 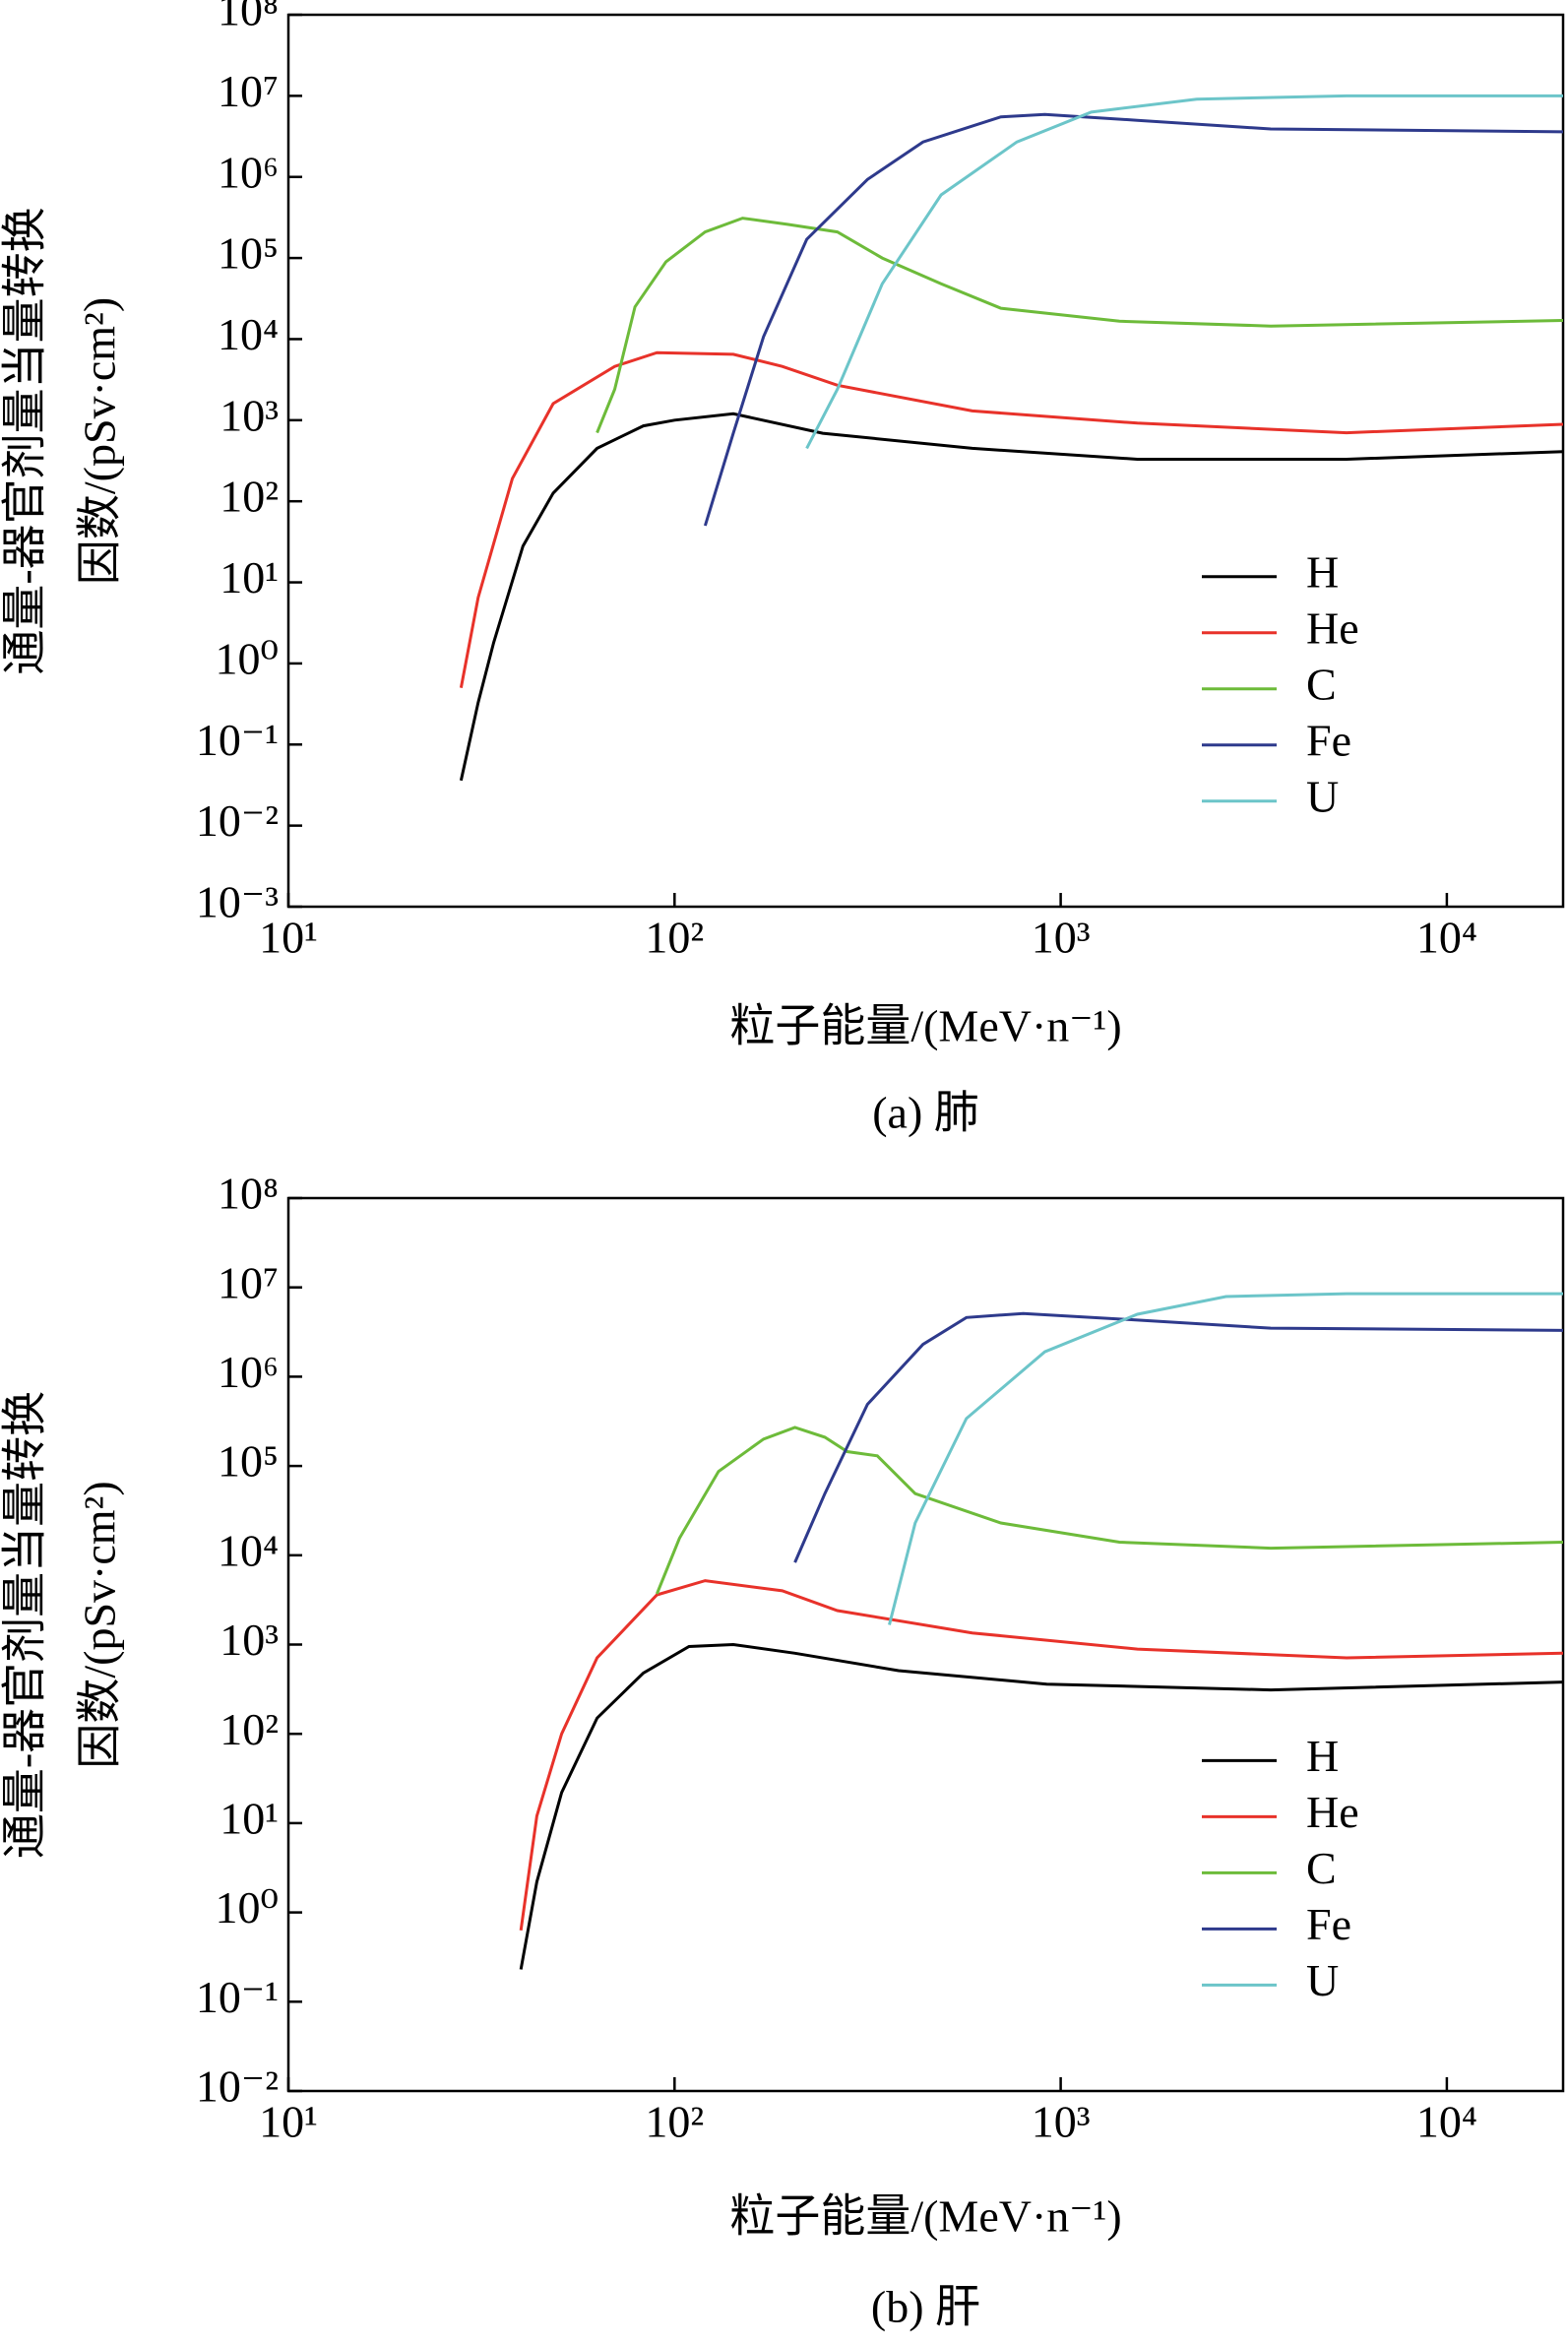 I want to click on y-tick-label: 10⁻³, so click(x=237, y=902).